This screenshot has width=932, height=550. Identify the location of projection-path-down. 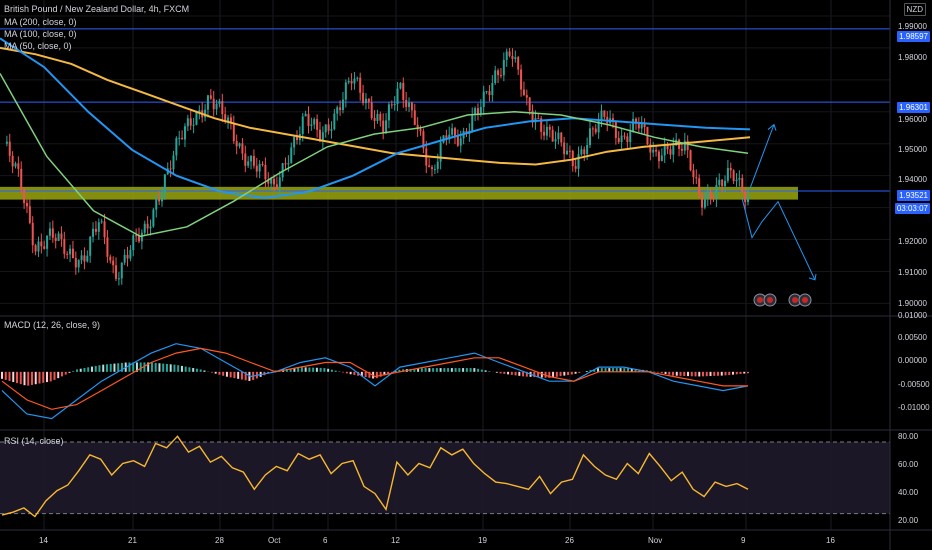
(778, 239).